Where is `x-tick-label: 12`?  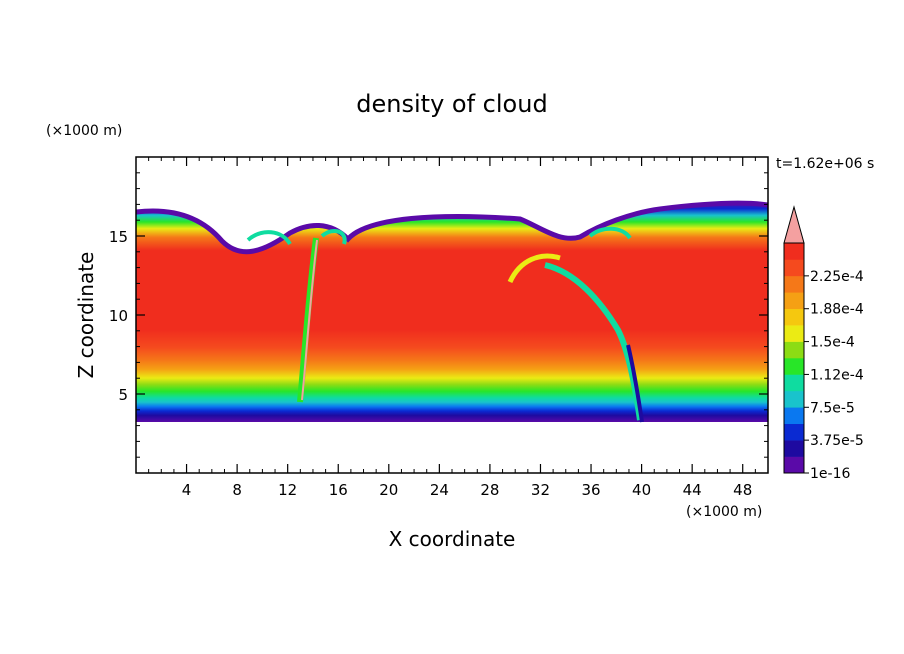 x-tick-label: 12 is located at coordinates (287, 490).